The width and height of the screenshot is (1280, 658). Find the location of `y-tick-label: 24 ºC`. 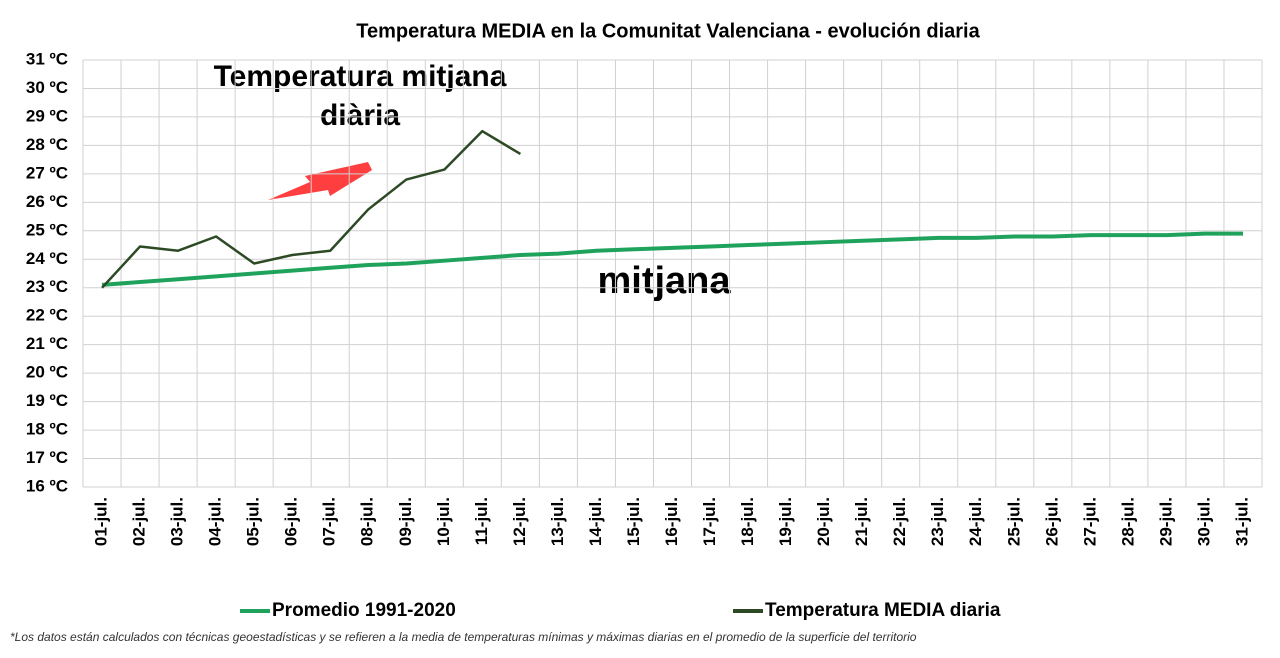

y-tick-label: 24 ºC is located at coordinates (47, 258).